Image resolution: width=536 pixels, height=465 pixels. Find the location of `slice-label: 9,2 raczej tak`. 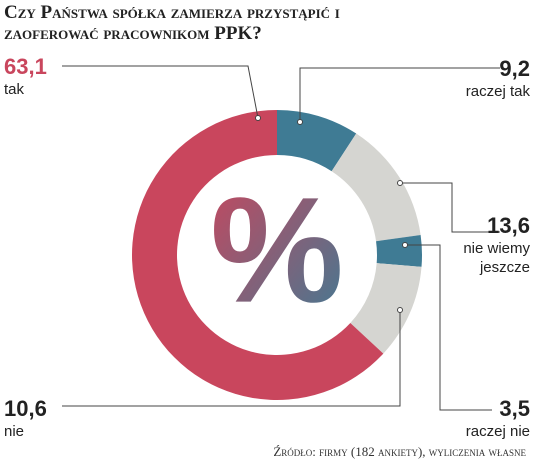

slice-label: 9,2 raczej tak is located at coordinates (498, 78).